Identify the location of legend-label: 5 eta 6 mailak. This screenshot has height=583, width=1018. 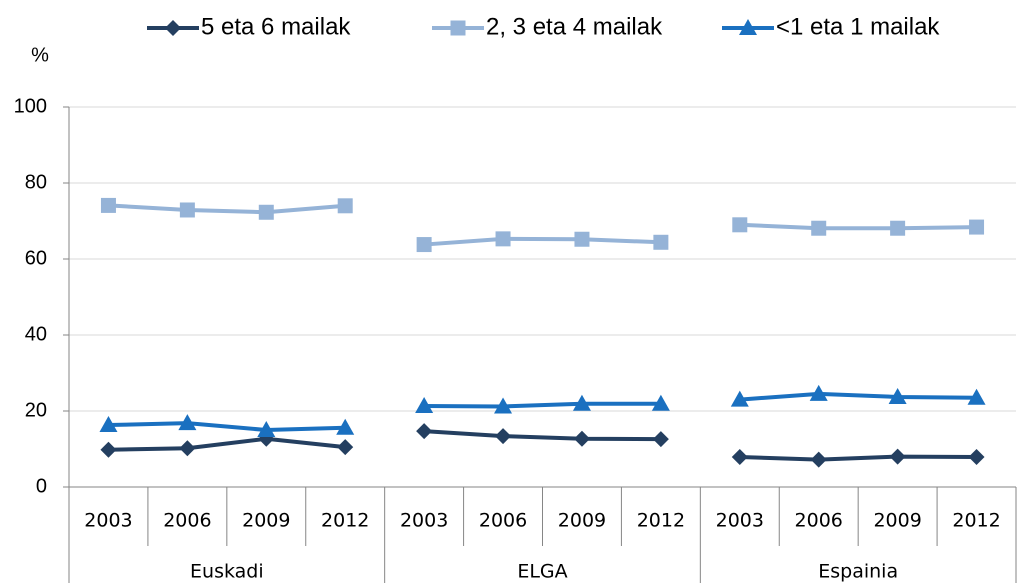
(276, 26).